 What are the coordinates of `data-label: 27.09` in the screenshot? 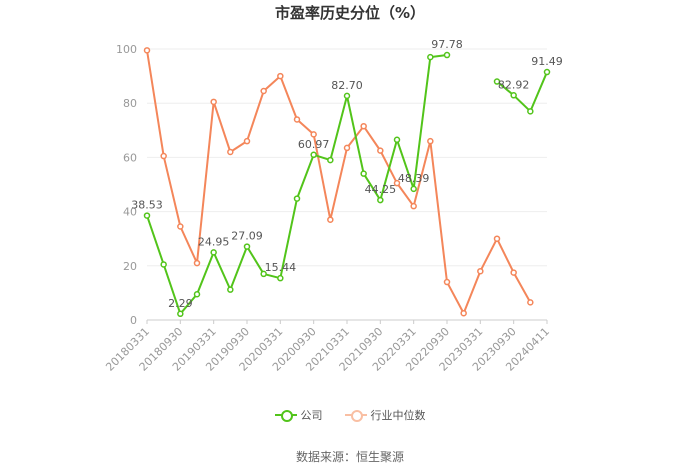 It's located at (247, 236).